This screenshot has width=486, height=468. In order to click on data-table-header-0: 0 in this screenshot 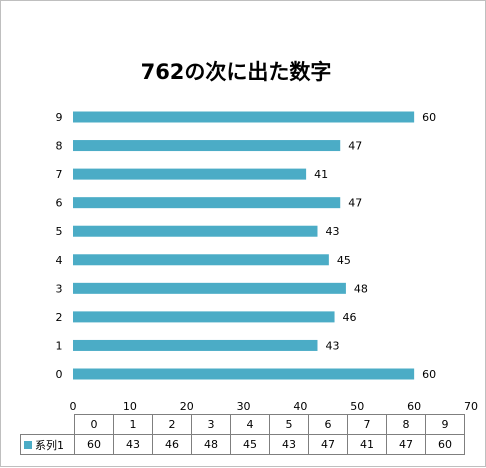, I will do `click(94, 424)`.